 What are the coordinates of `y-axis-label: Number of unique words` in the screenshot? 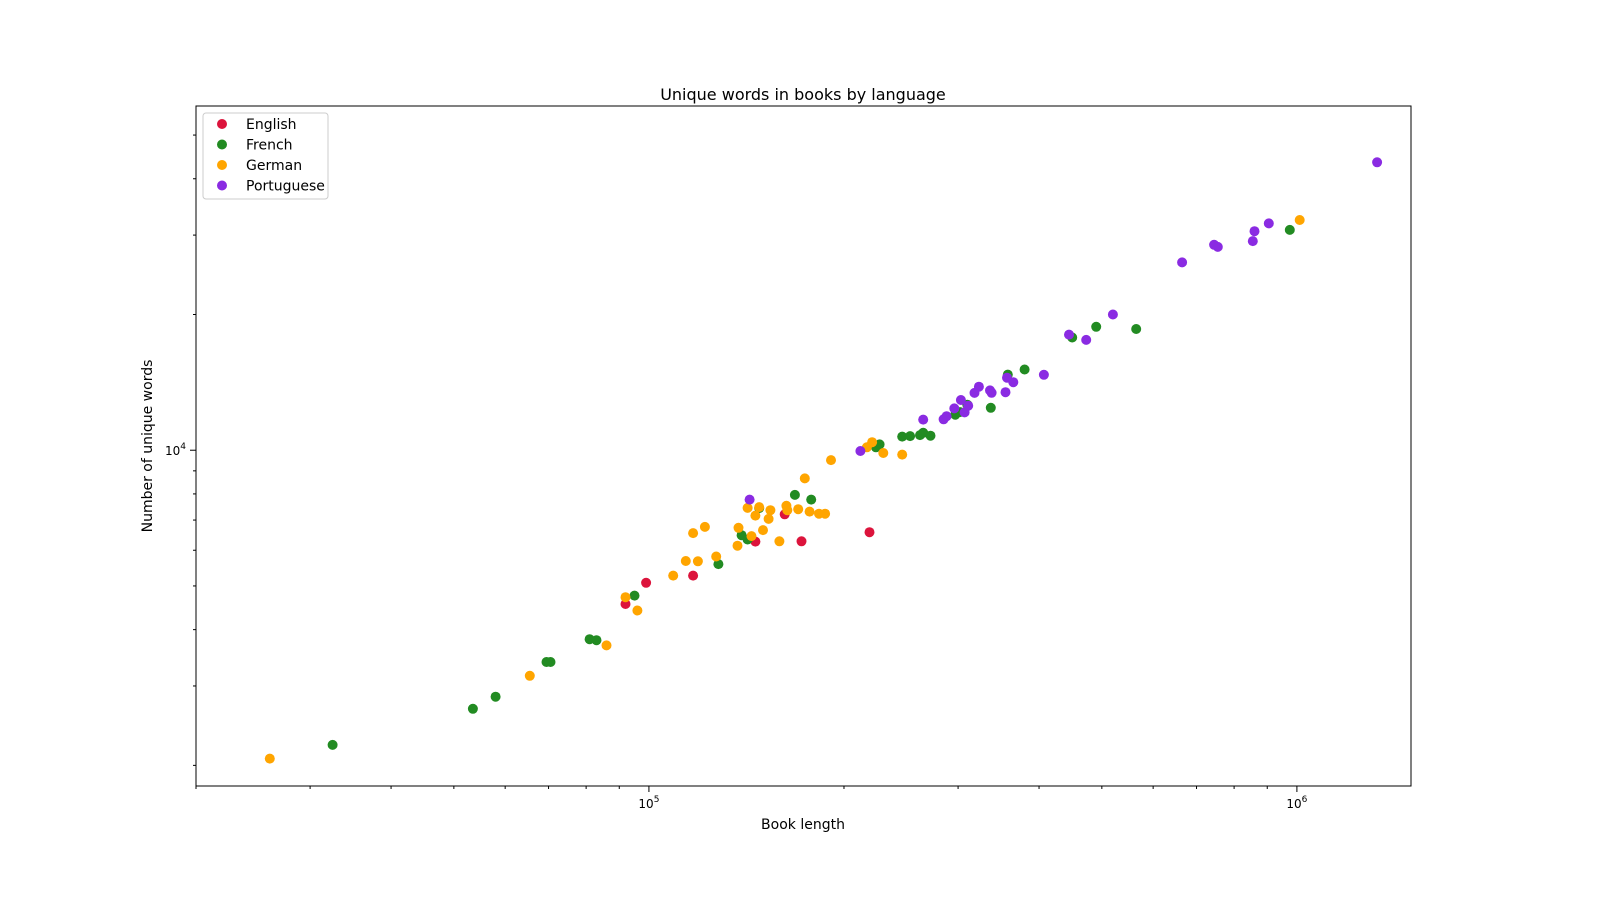 It's located at (148, 446).